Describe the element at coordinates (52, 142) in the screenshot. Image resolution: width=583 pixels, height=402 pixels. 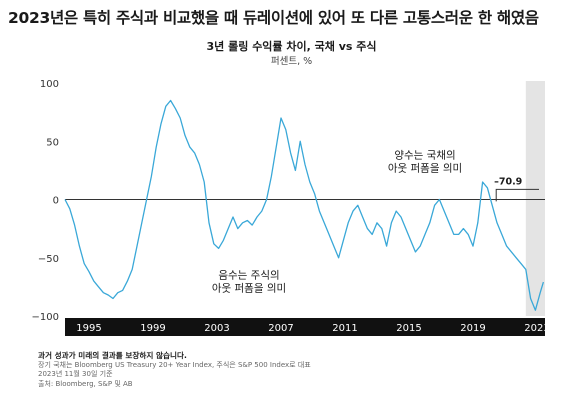
I see `y-tick-label: 50` at that location.